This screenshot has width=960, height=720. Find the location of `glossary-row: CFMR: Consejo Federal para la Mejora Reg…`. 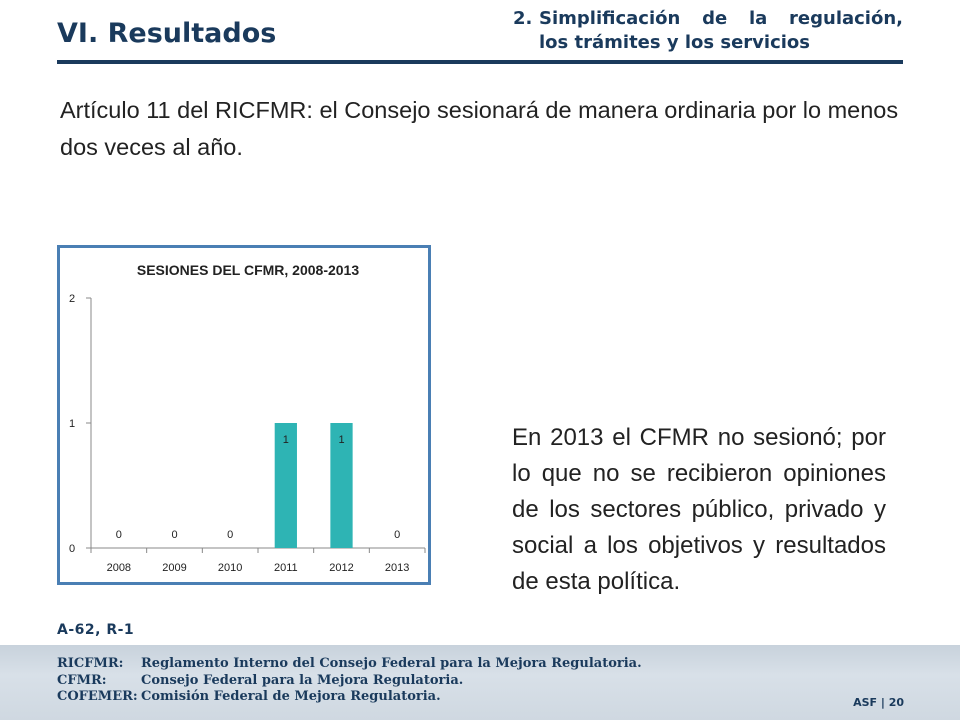

glossary-row: CFMR: Consejo Federal para la Mejora Reg… is located at coordinates (349, 681).